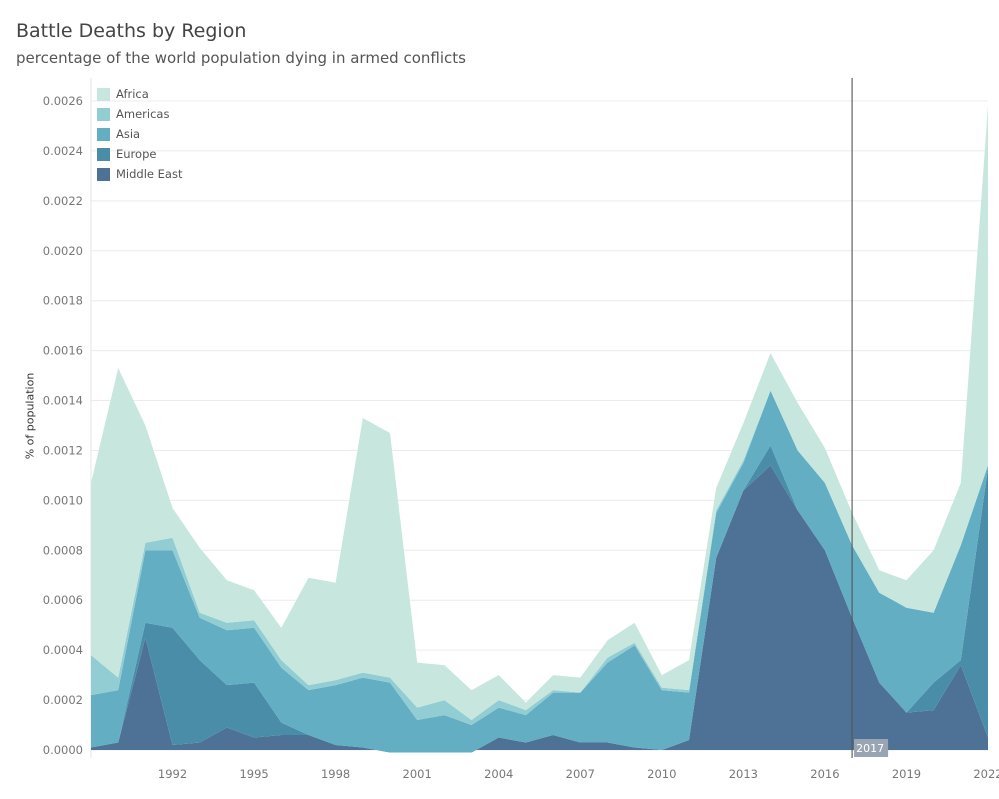 The height and width of the screenshot is (799, 999). Describe the element at coordinates (63, 351) in the screenshot. I see `y-tick-label: 0.0016` at that location.